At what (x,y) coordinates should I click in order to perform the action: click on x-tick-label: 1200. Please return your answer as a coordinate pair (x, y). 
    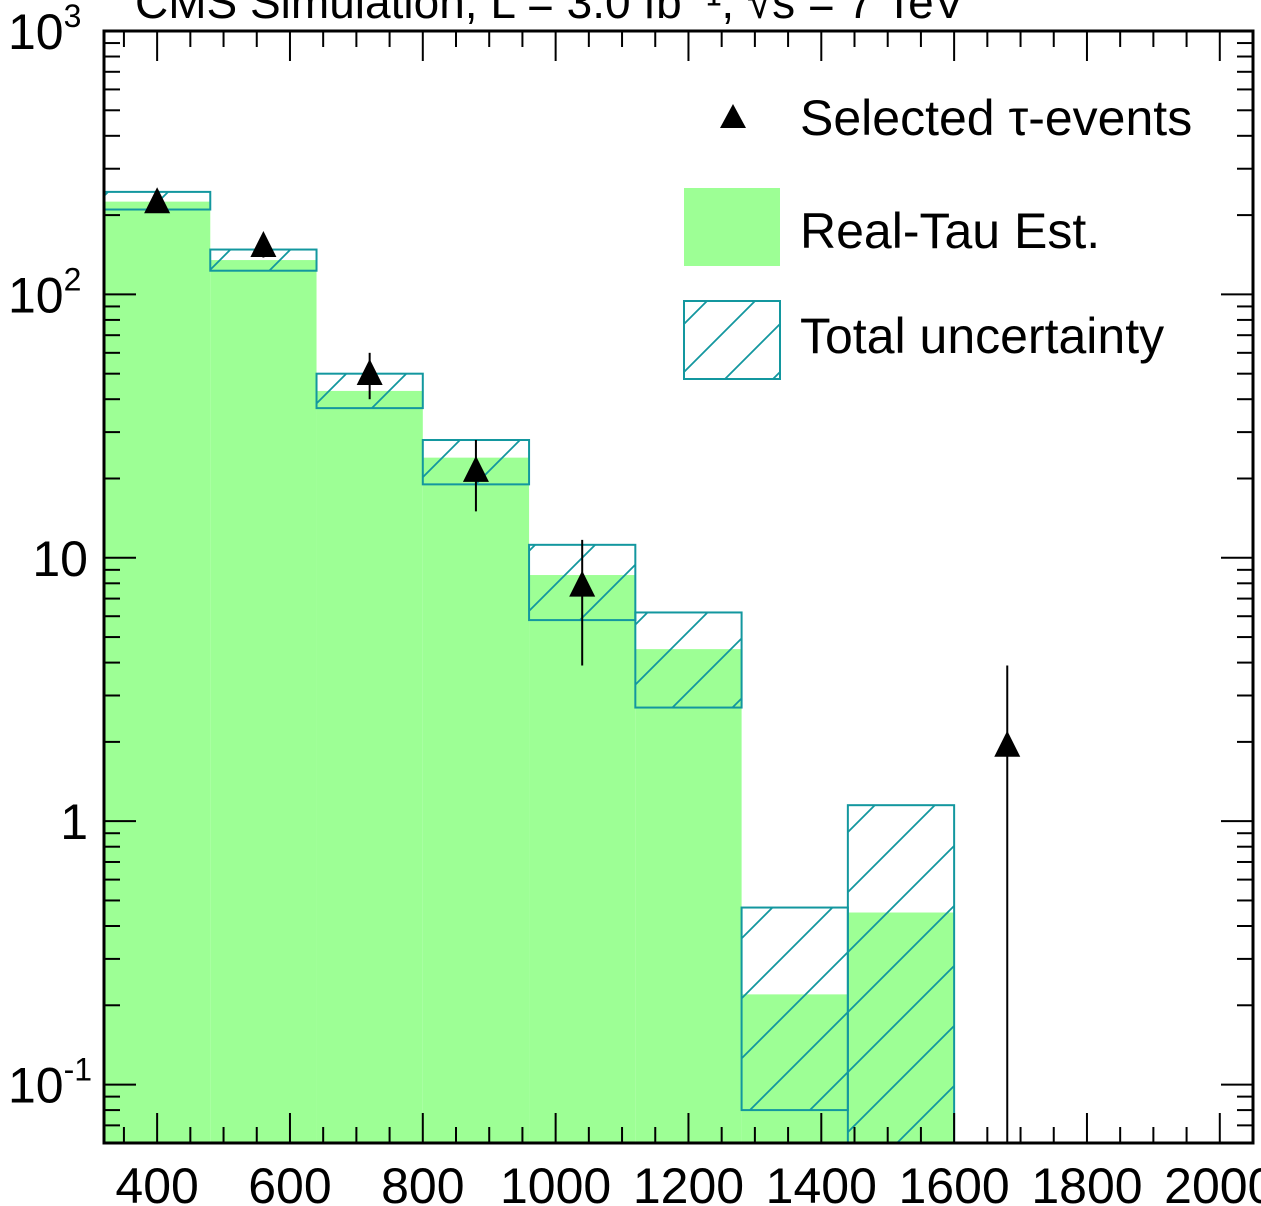
    Looking at the image, I should click on (688, 1182).